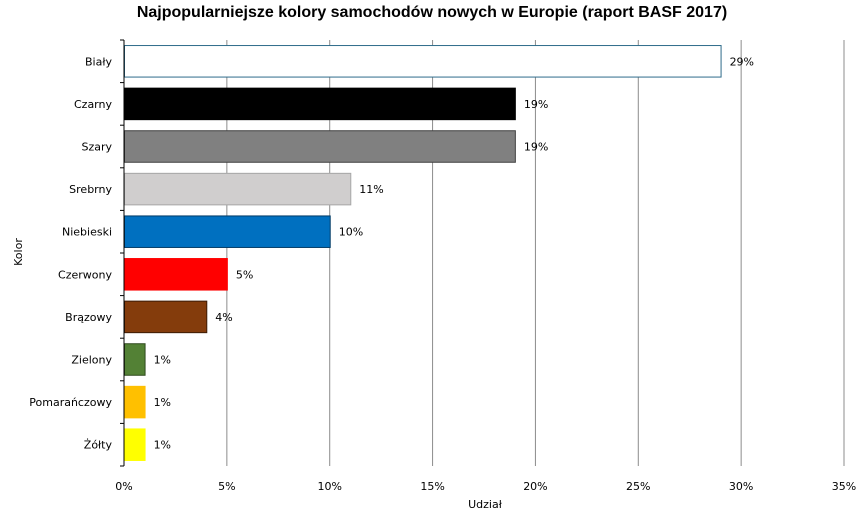 The image size is (864, 521). Describe the element at coordinates (88, 317) in the screenshot. I see `category-label: Brązowy` at that location.